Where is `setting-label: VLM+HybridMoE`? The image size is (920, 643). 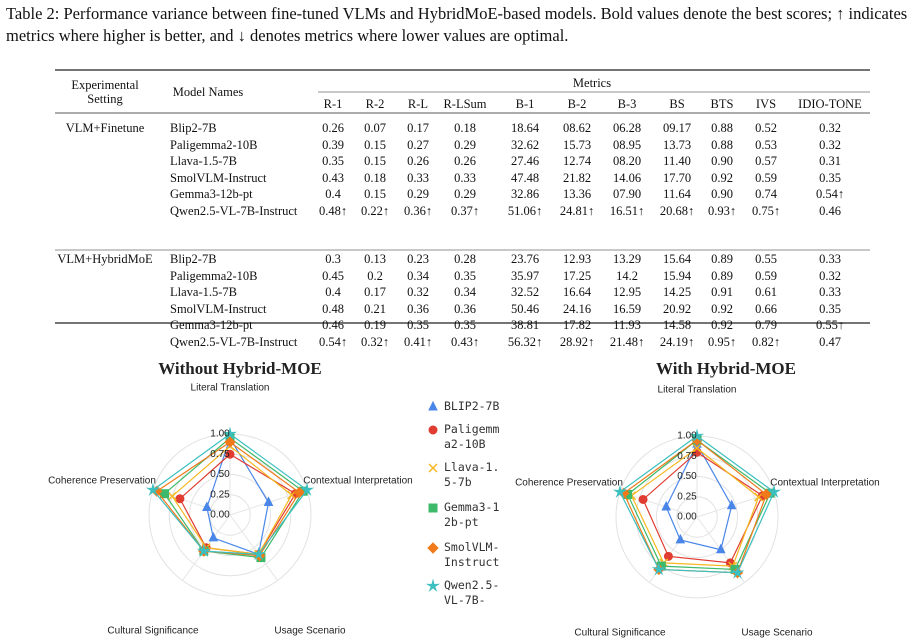 setting-label: VLM+HybridMoE is located at coordinates (105, 259).